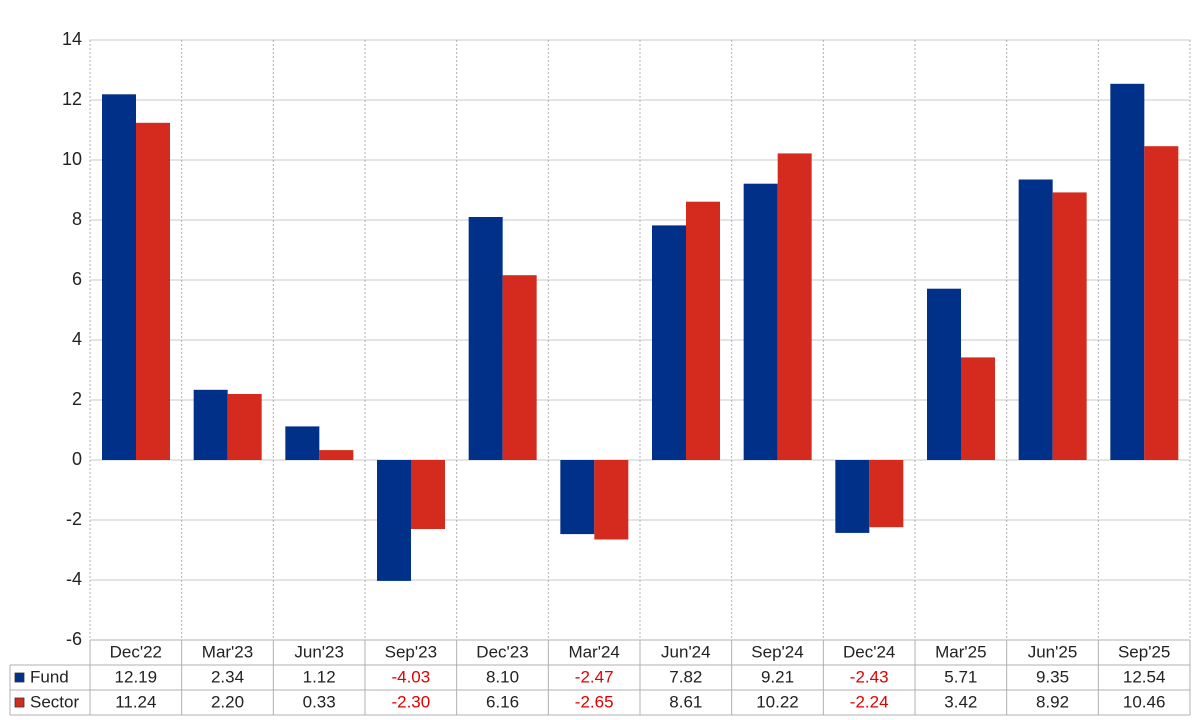 This screenshot has height=720, width=1200. Describe the element at coordinates (869, 701) in the screenshot. I see `table-value: -2.24` at that location.